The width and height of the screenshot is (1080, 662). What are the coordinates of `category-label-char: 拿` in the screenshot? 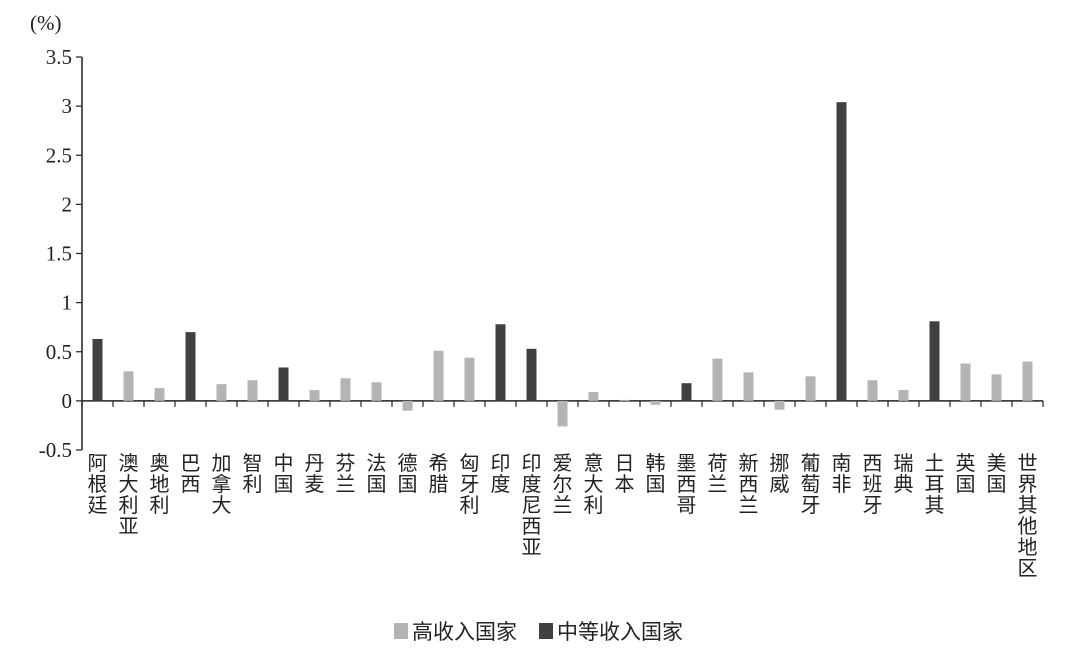 It's located at (222, 484).